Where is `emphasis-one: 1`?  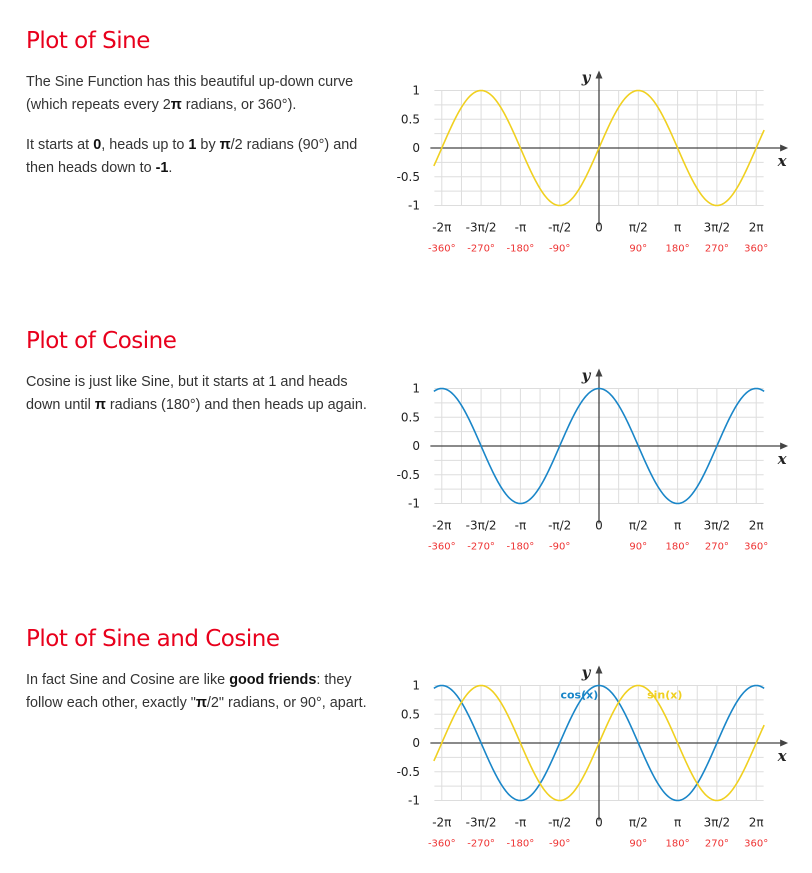 emphasis-one: 1 is located at coordinates (192, 145).